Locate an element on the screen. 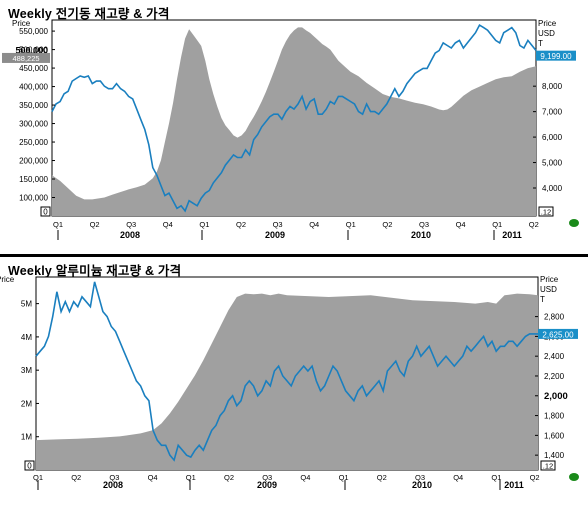  right-tick-label: 2,800 is located at coordinates (554, 317).